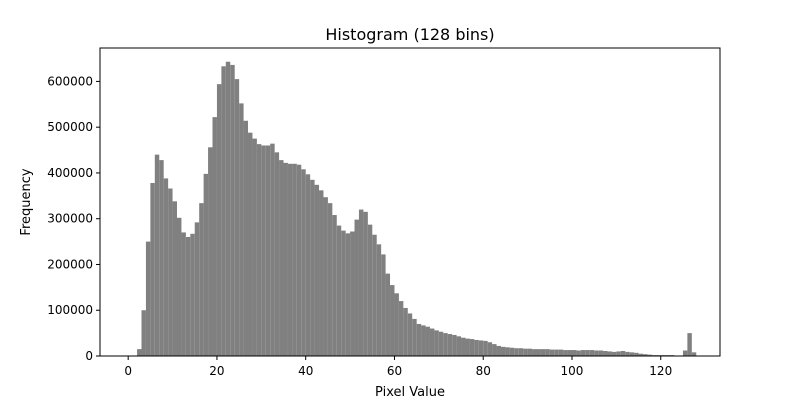  What do you see at coordinates (89, 356) in the screenshot?
I see `y-tick-label: 0` at bounding box center [89, 356].